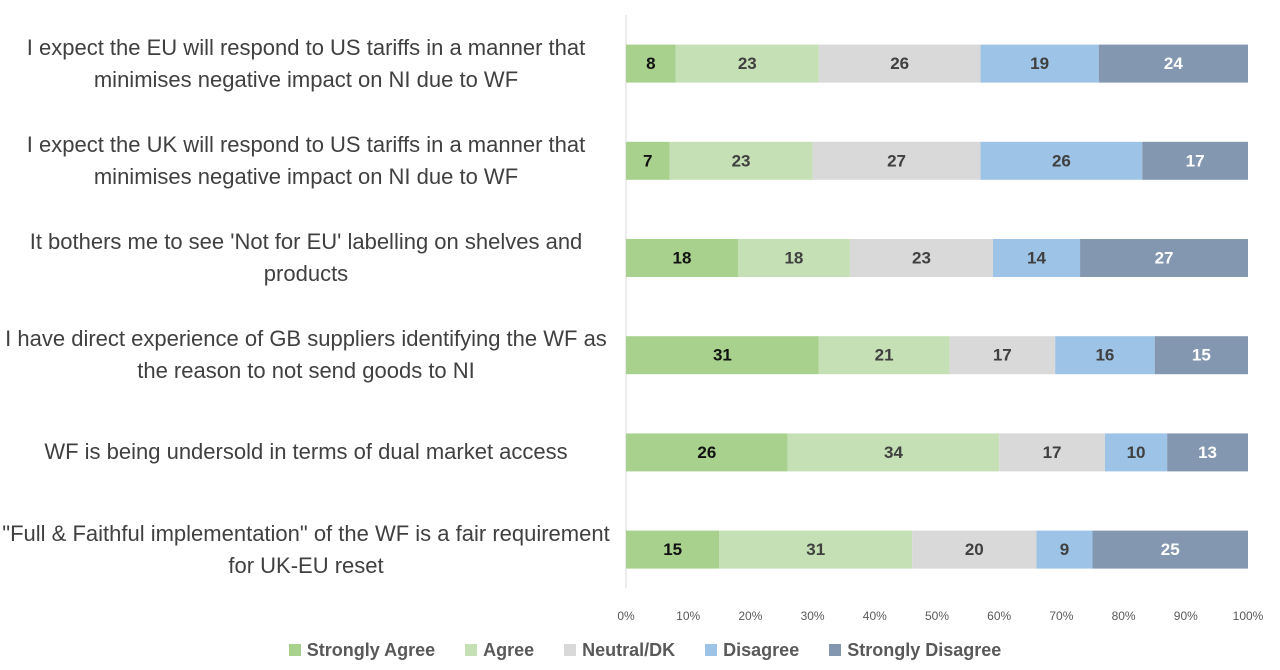 This screenshot has height=670, width=1280. I want to click on data-label: 16, so click(1104, 355).